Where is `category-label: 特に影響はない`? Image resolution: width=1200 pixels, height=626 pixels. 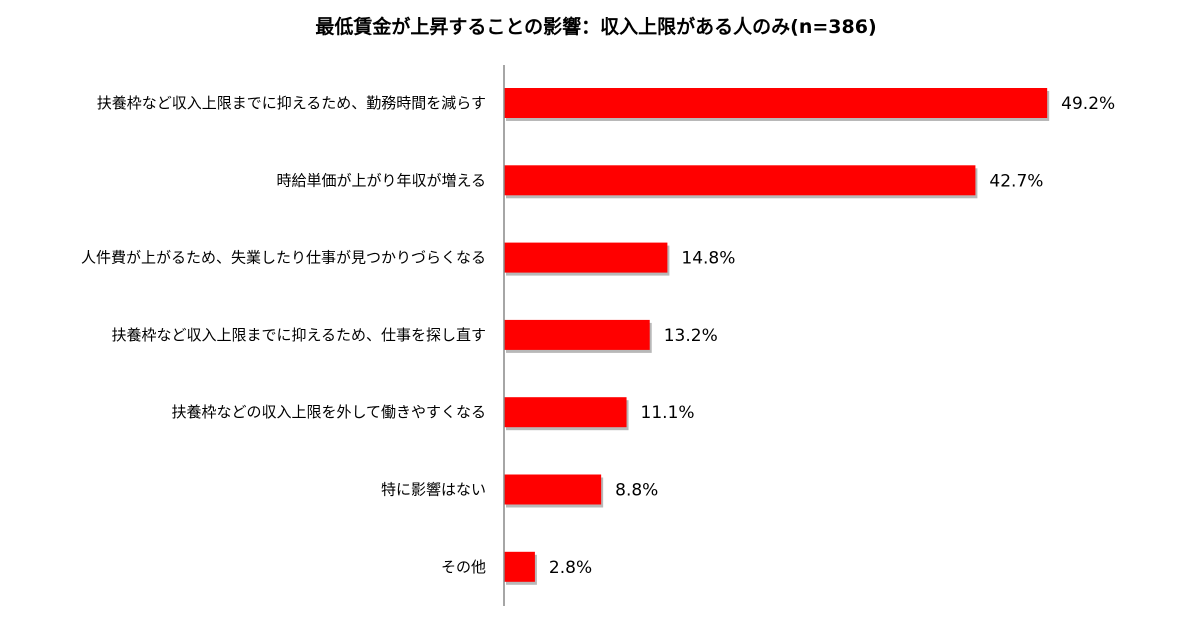 category-label: 特に影響はない is located at coordinates (433, 490).